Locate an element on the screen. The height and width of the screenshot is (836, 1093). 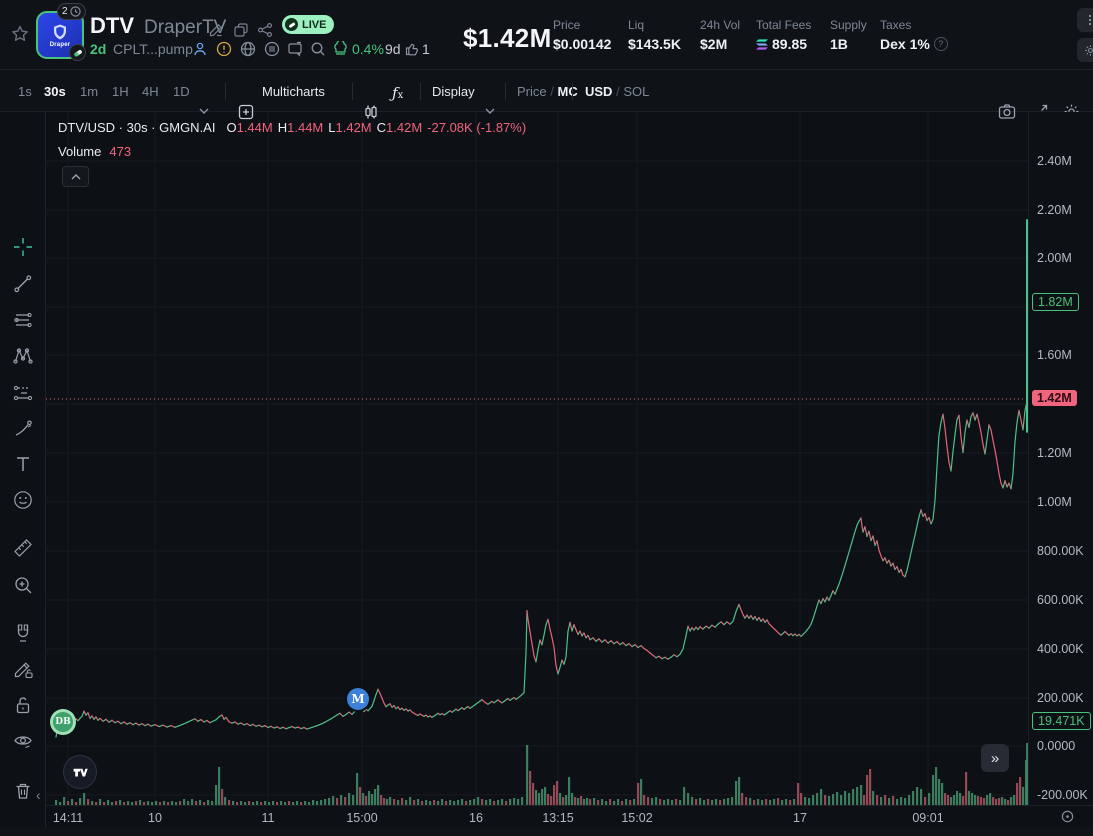
display-dropdown: Display is located at coordinates (453, 91).